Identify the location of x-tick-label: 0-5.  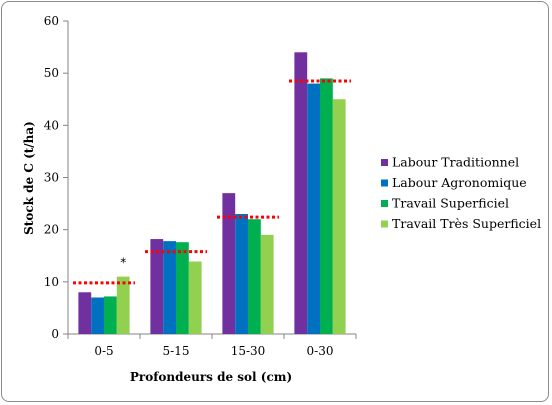
(103, 351).